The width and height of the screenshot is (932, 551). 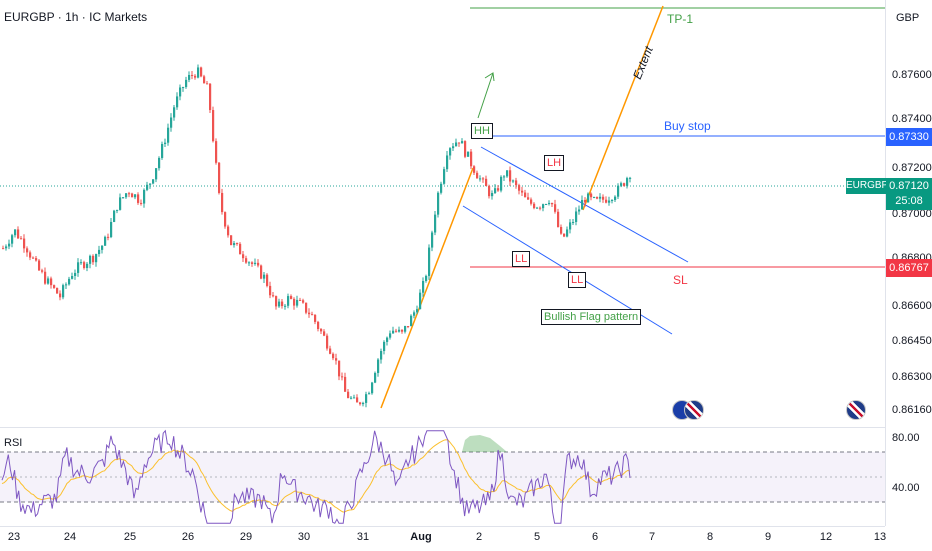 What do you see at coordinates (680, 19) in the screenshot?
I see `tp1-label: TP-1` at bounding box center [680, 19].